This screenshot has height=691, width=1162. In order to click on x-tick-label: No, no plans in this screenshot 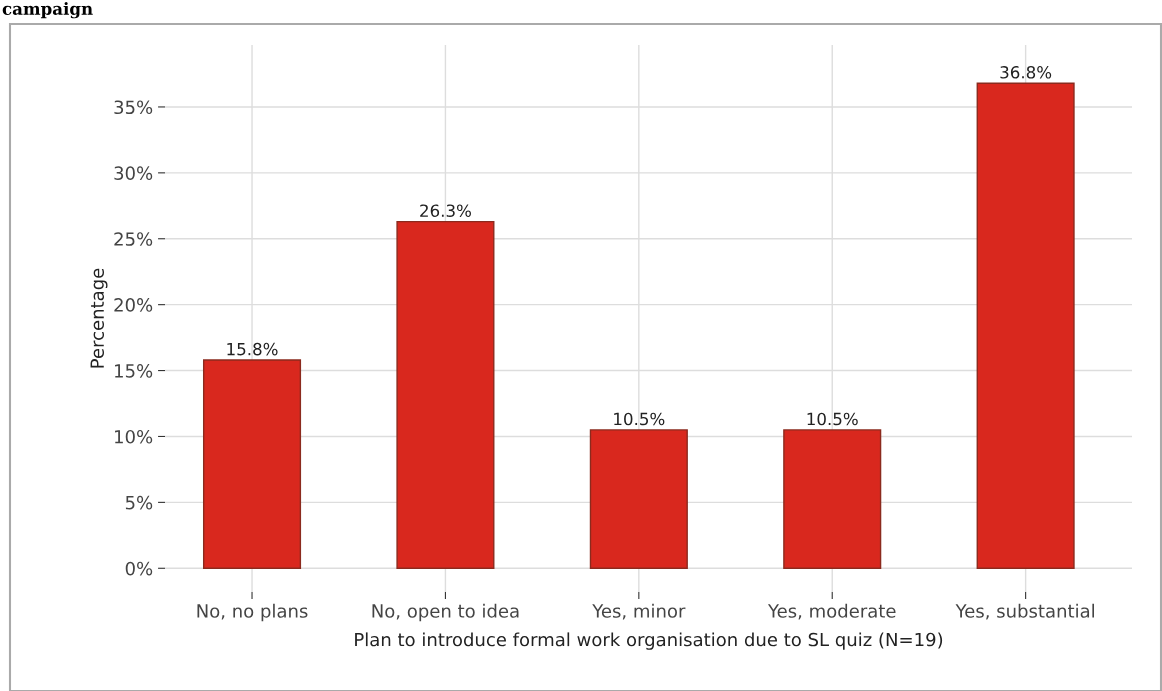, I will do `click(252, 612)`.